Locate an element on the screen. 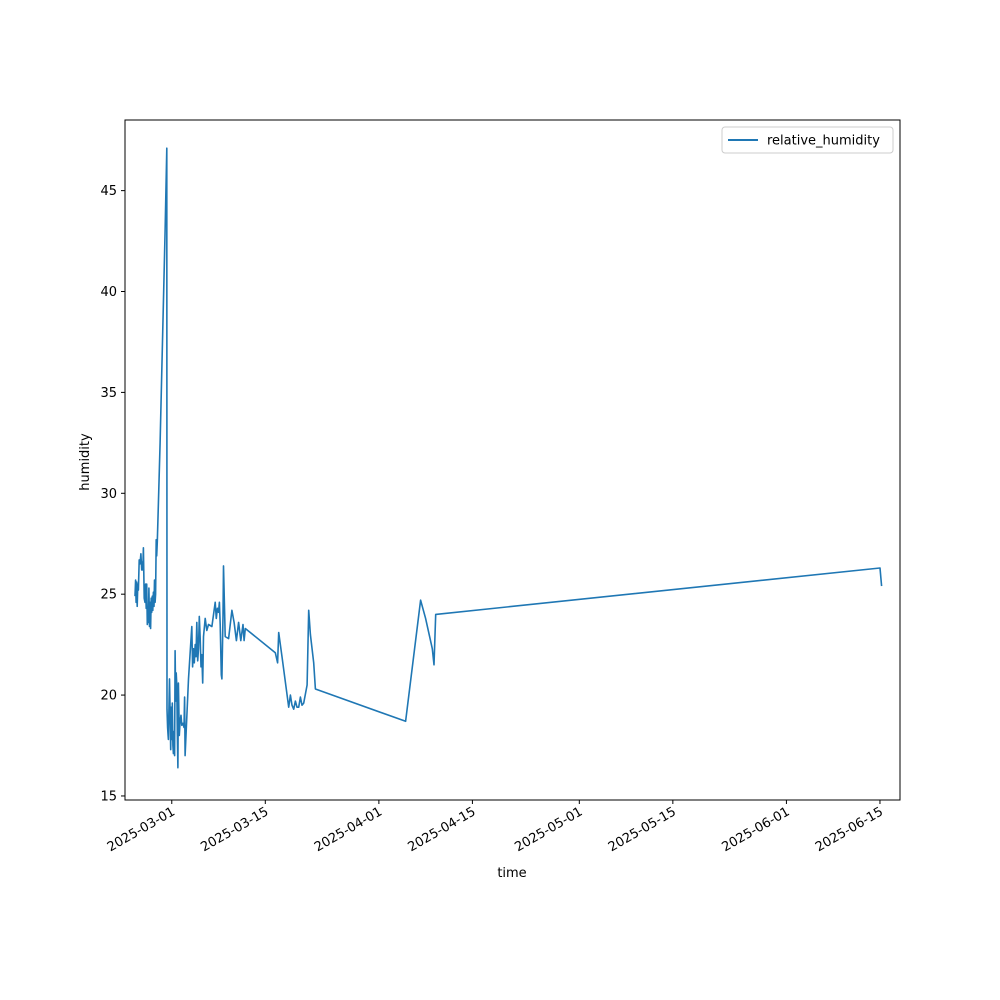 This screenshot has width=1000, height=1000. x-tick-label: 2025-06-01 is located at coordinates (755, 829).